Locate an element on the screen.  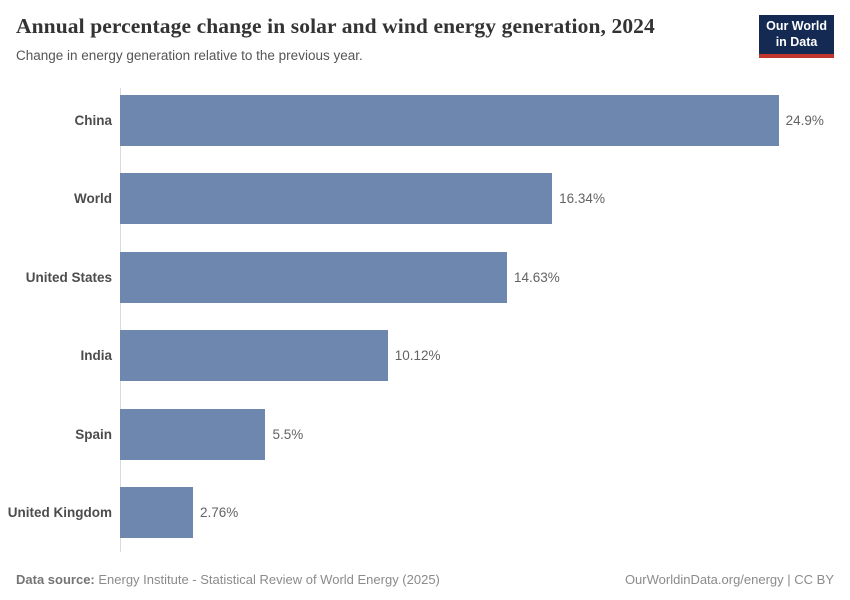
data-source-label: Data source: is located at coordinates (55, 579).